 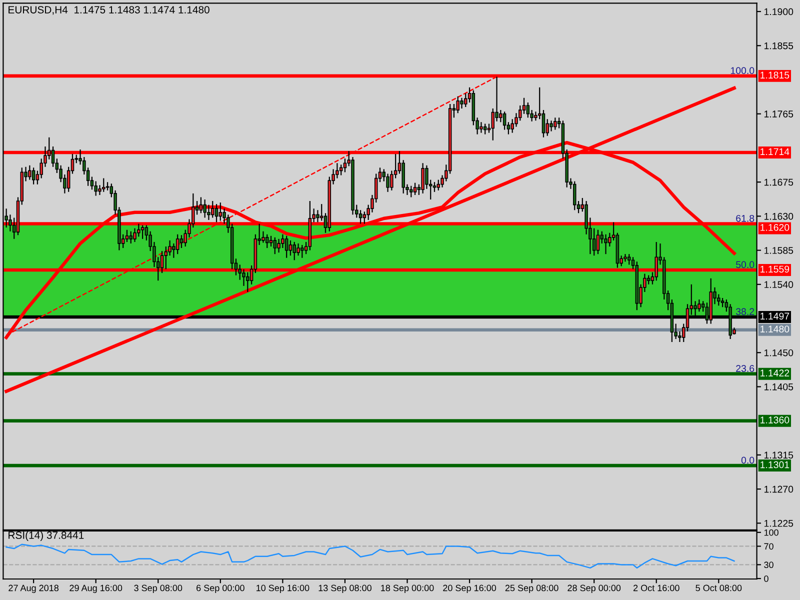 I want to click on y-tick-label: 1.1540, so click(x=779, y=284).